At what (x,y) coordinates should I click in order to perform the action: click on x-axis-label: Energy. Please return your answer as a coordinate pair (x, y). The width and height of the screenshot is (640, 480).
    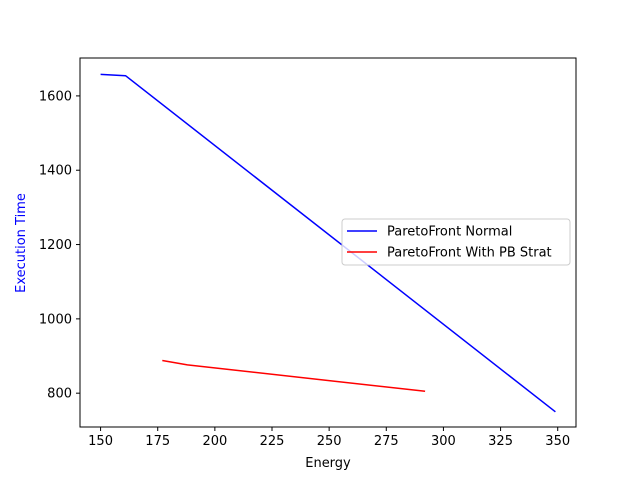
    Looking at the image, I should click on (328, 463).